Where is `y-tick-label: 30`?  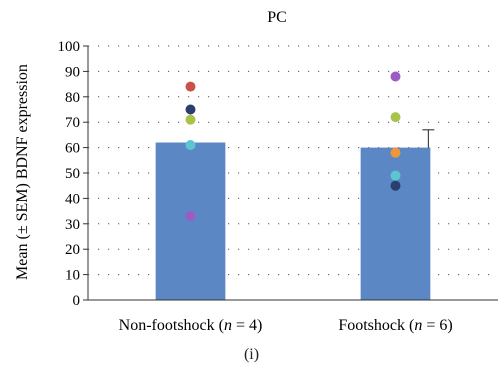 y-tick-label: 30 is located at coordinates (72, 225).